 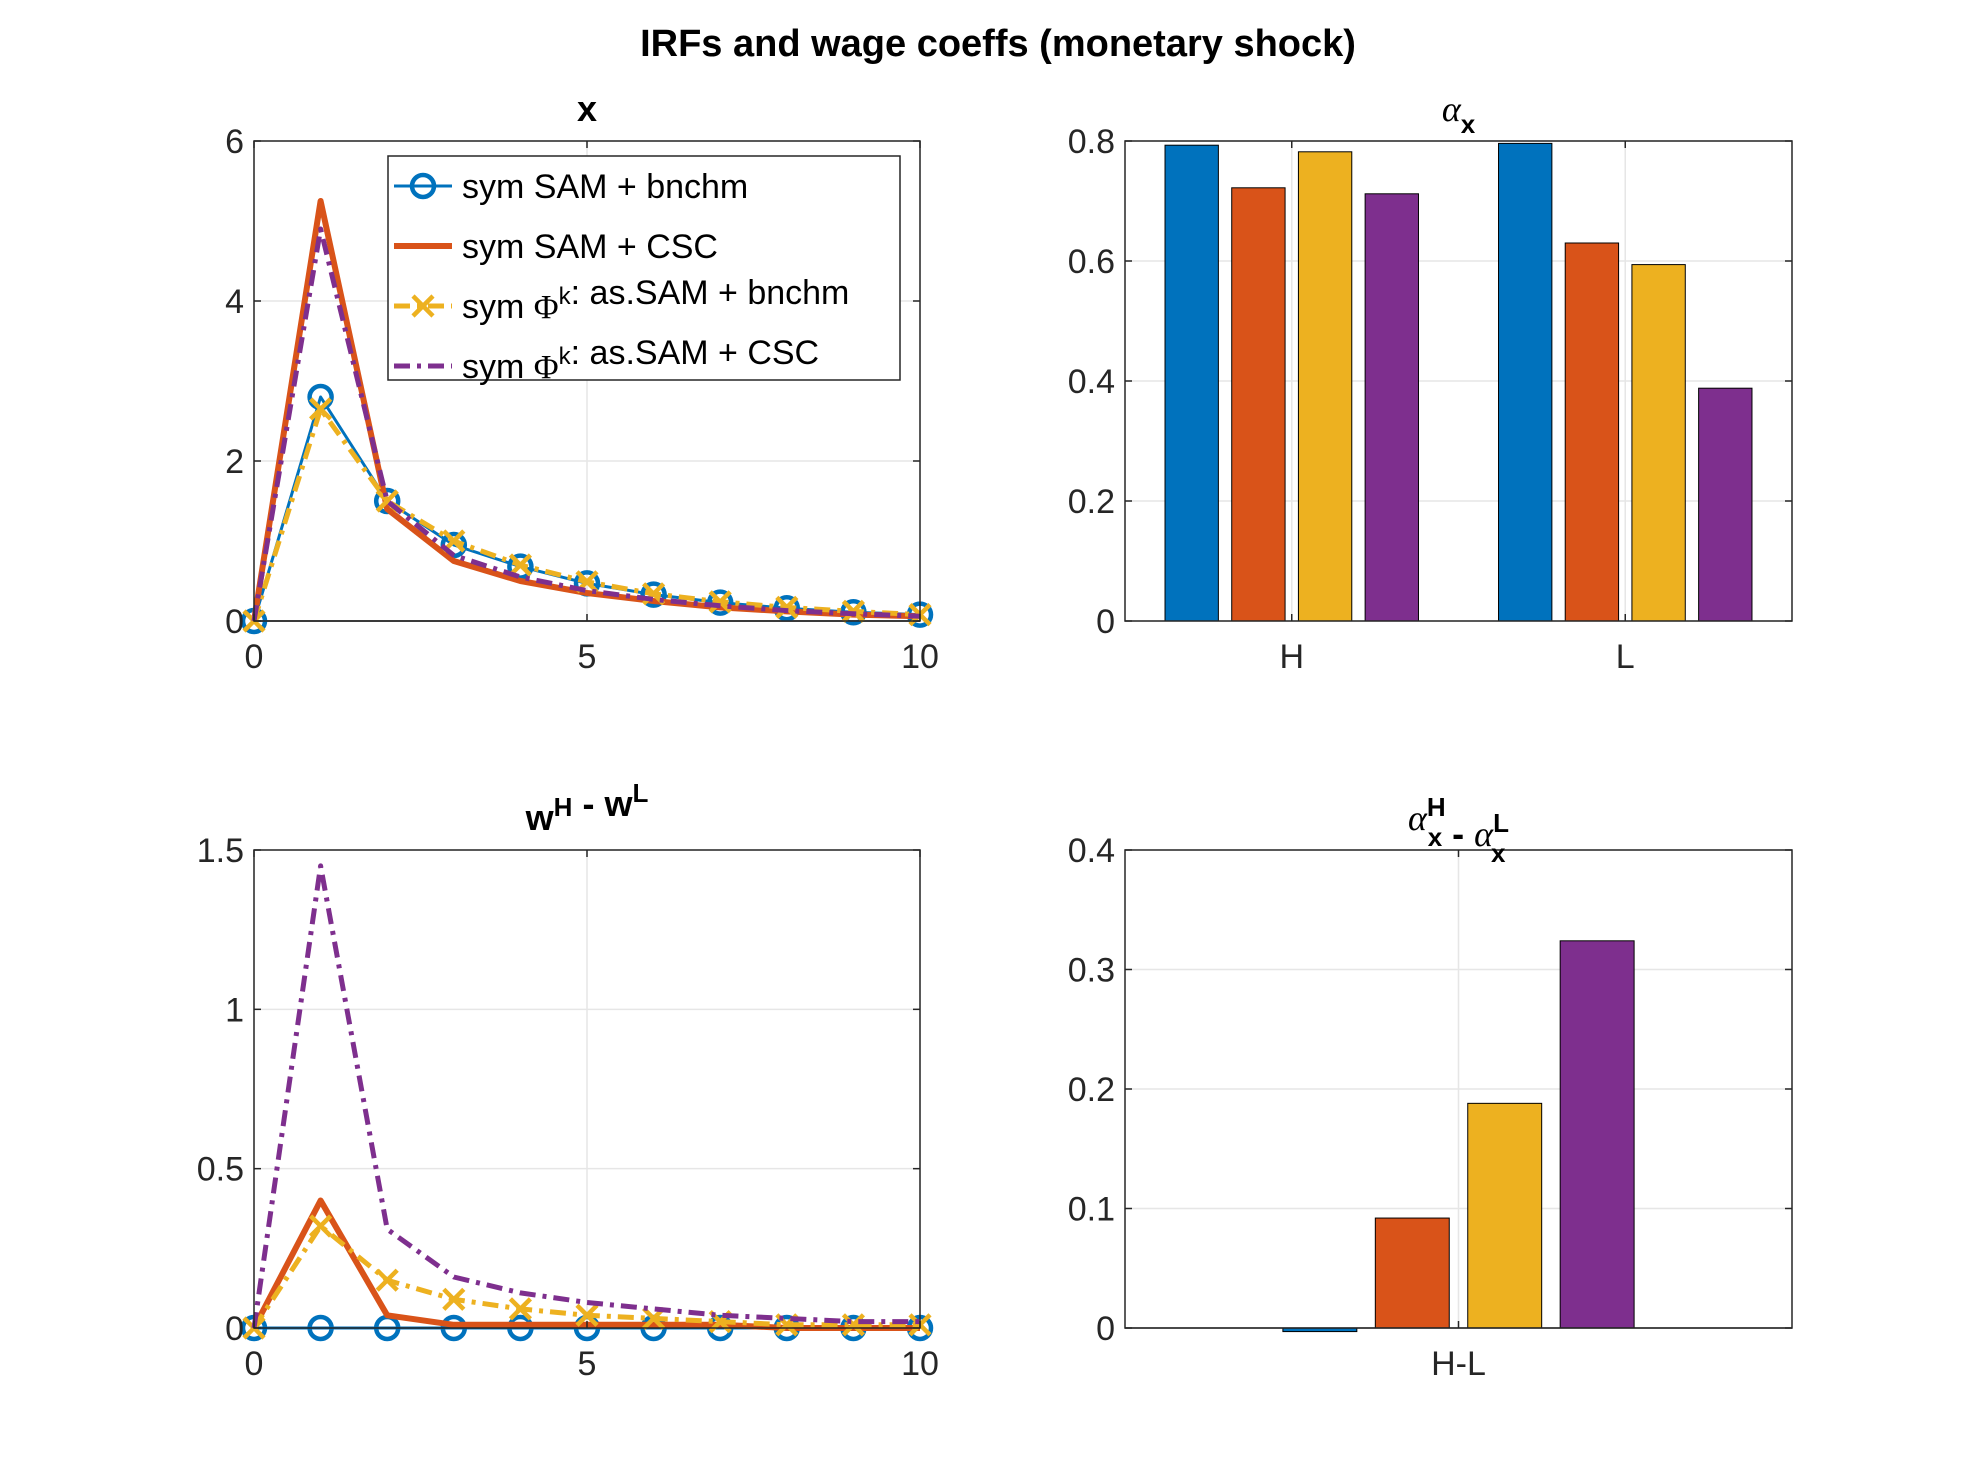 I want to click on series-yellow, so click(x=587, y=1277).